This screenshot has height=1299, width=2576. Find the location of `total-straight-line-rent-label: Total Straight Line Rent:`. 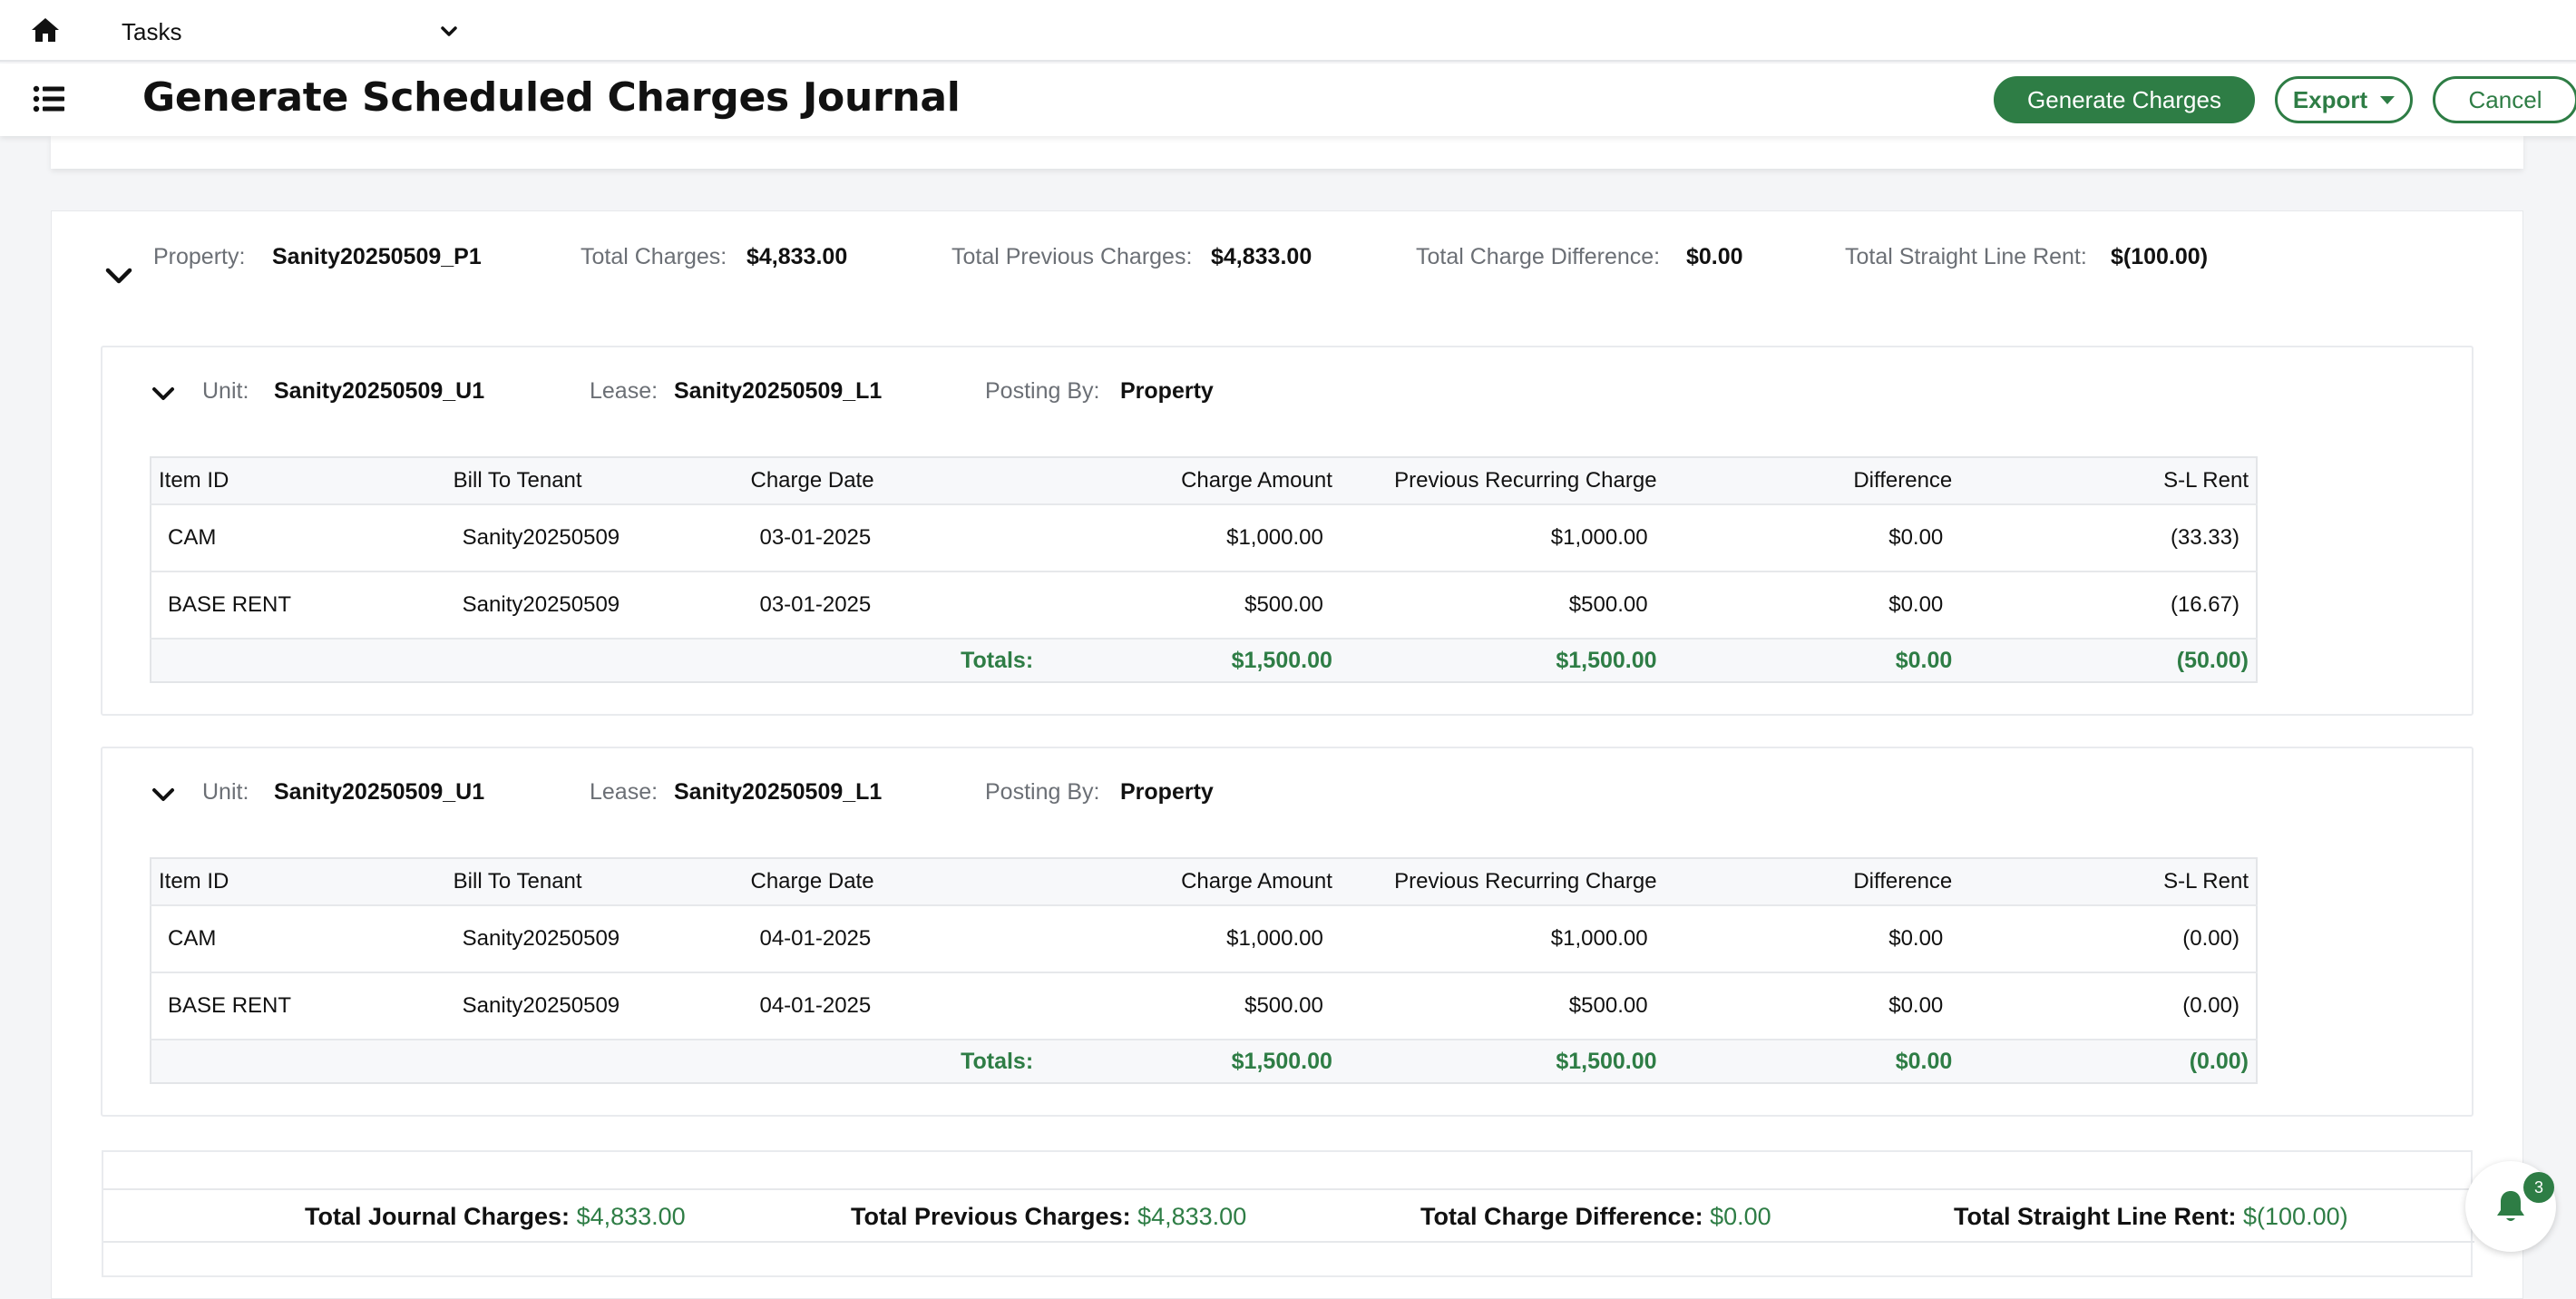

total-straight-line-rent-label: Total Straight Line Rent: is located at coordinates (1966, 256).